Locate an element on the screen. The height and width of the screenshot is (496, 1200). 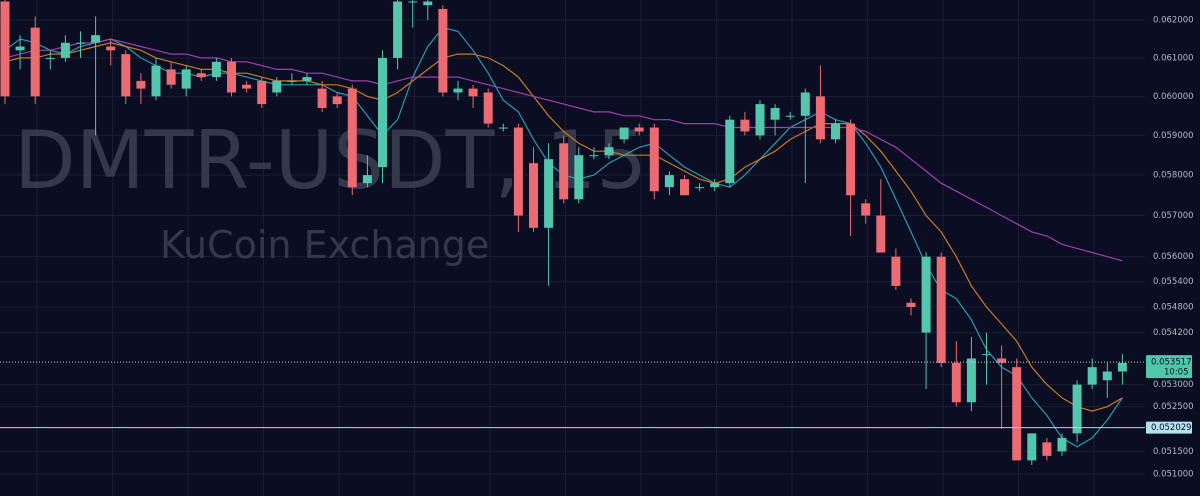
y-tick-label: 0.052500 is located at coordinates (1173, 407).